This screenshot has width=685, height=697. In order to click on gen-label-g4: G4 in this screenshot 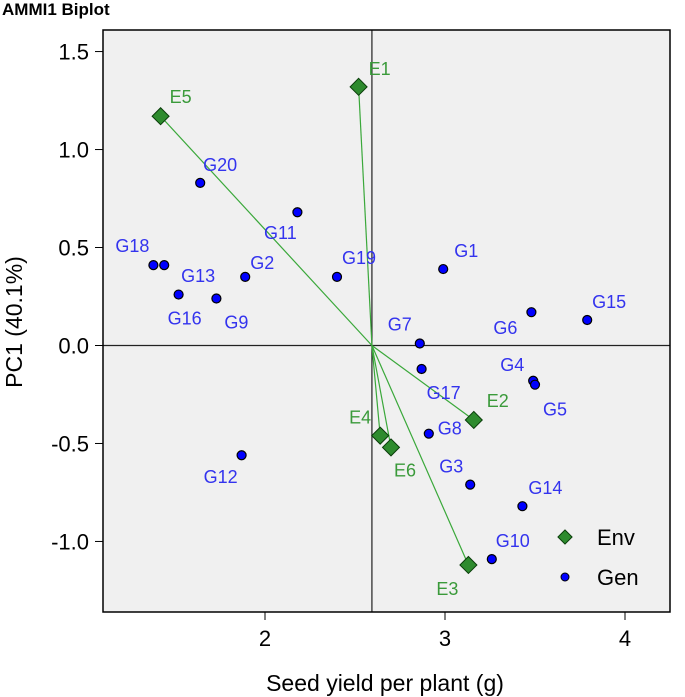, I will do `click(512, 365)`.